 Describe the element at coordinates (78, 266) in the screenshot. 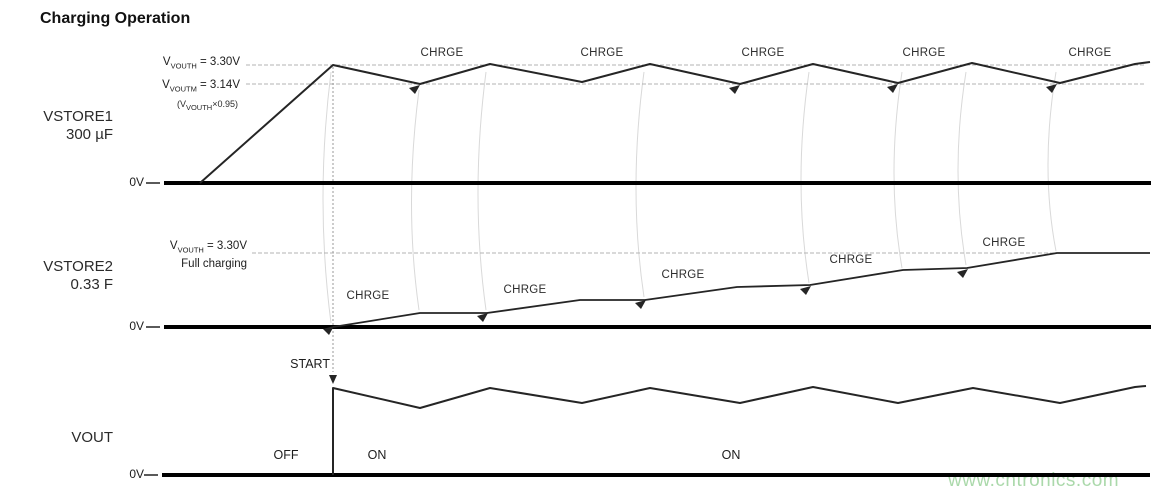

I see `vstore2-name: VSTORE2` at that location.